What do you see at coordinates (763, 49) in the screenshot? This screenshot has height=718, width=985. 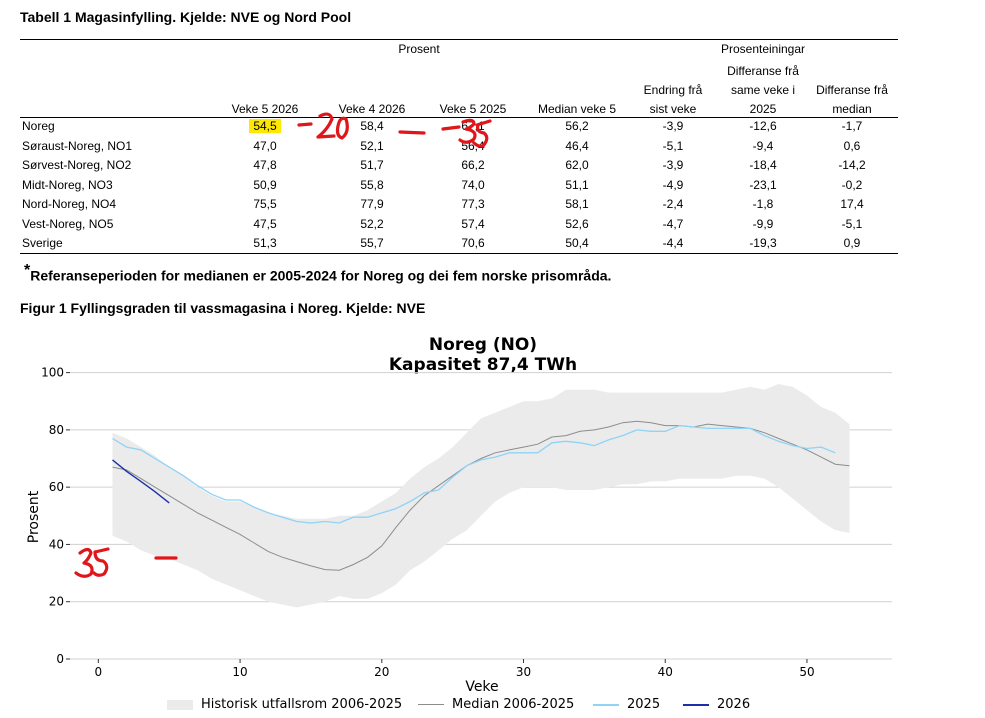 I see `group-header-points: Prosenteiningar` at bounding box center [763, 49].